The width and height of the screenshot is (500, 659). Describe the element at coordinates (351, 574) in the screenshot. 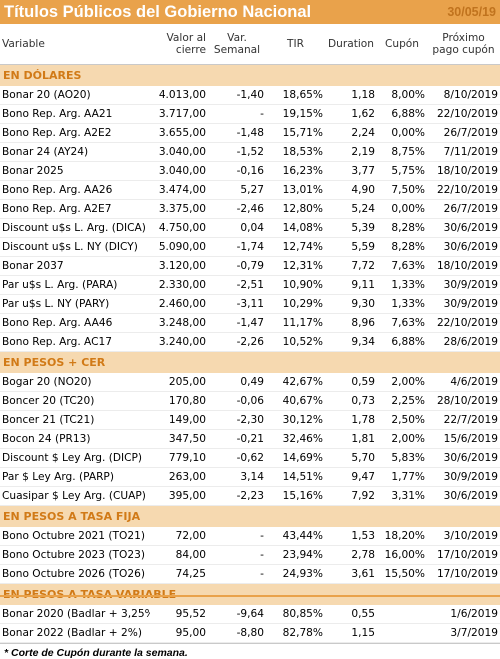

I see `duration-cell: 3,61` at that location.